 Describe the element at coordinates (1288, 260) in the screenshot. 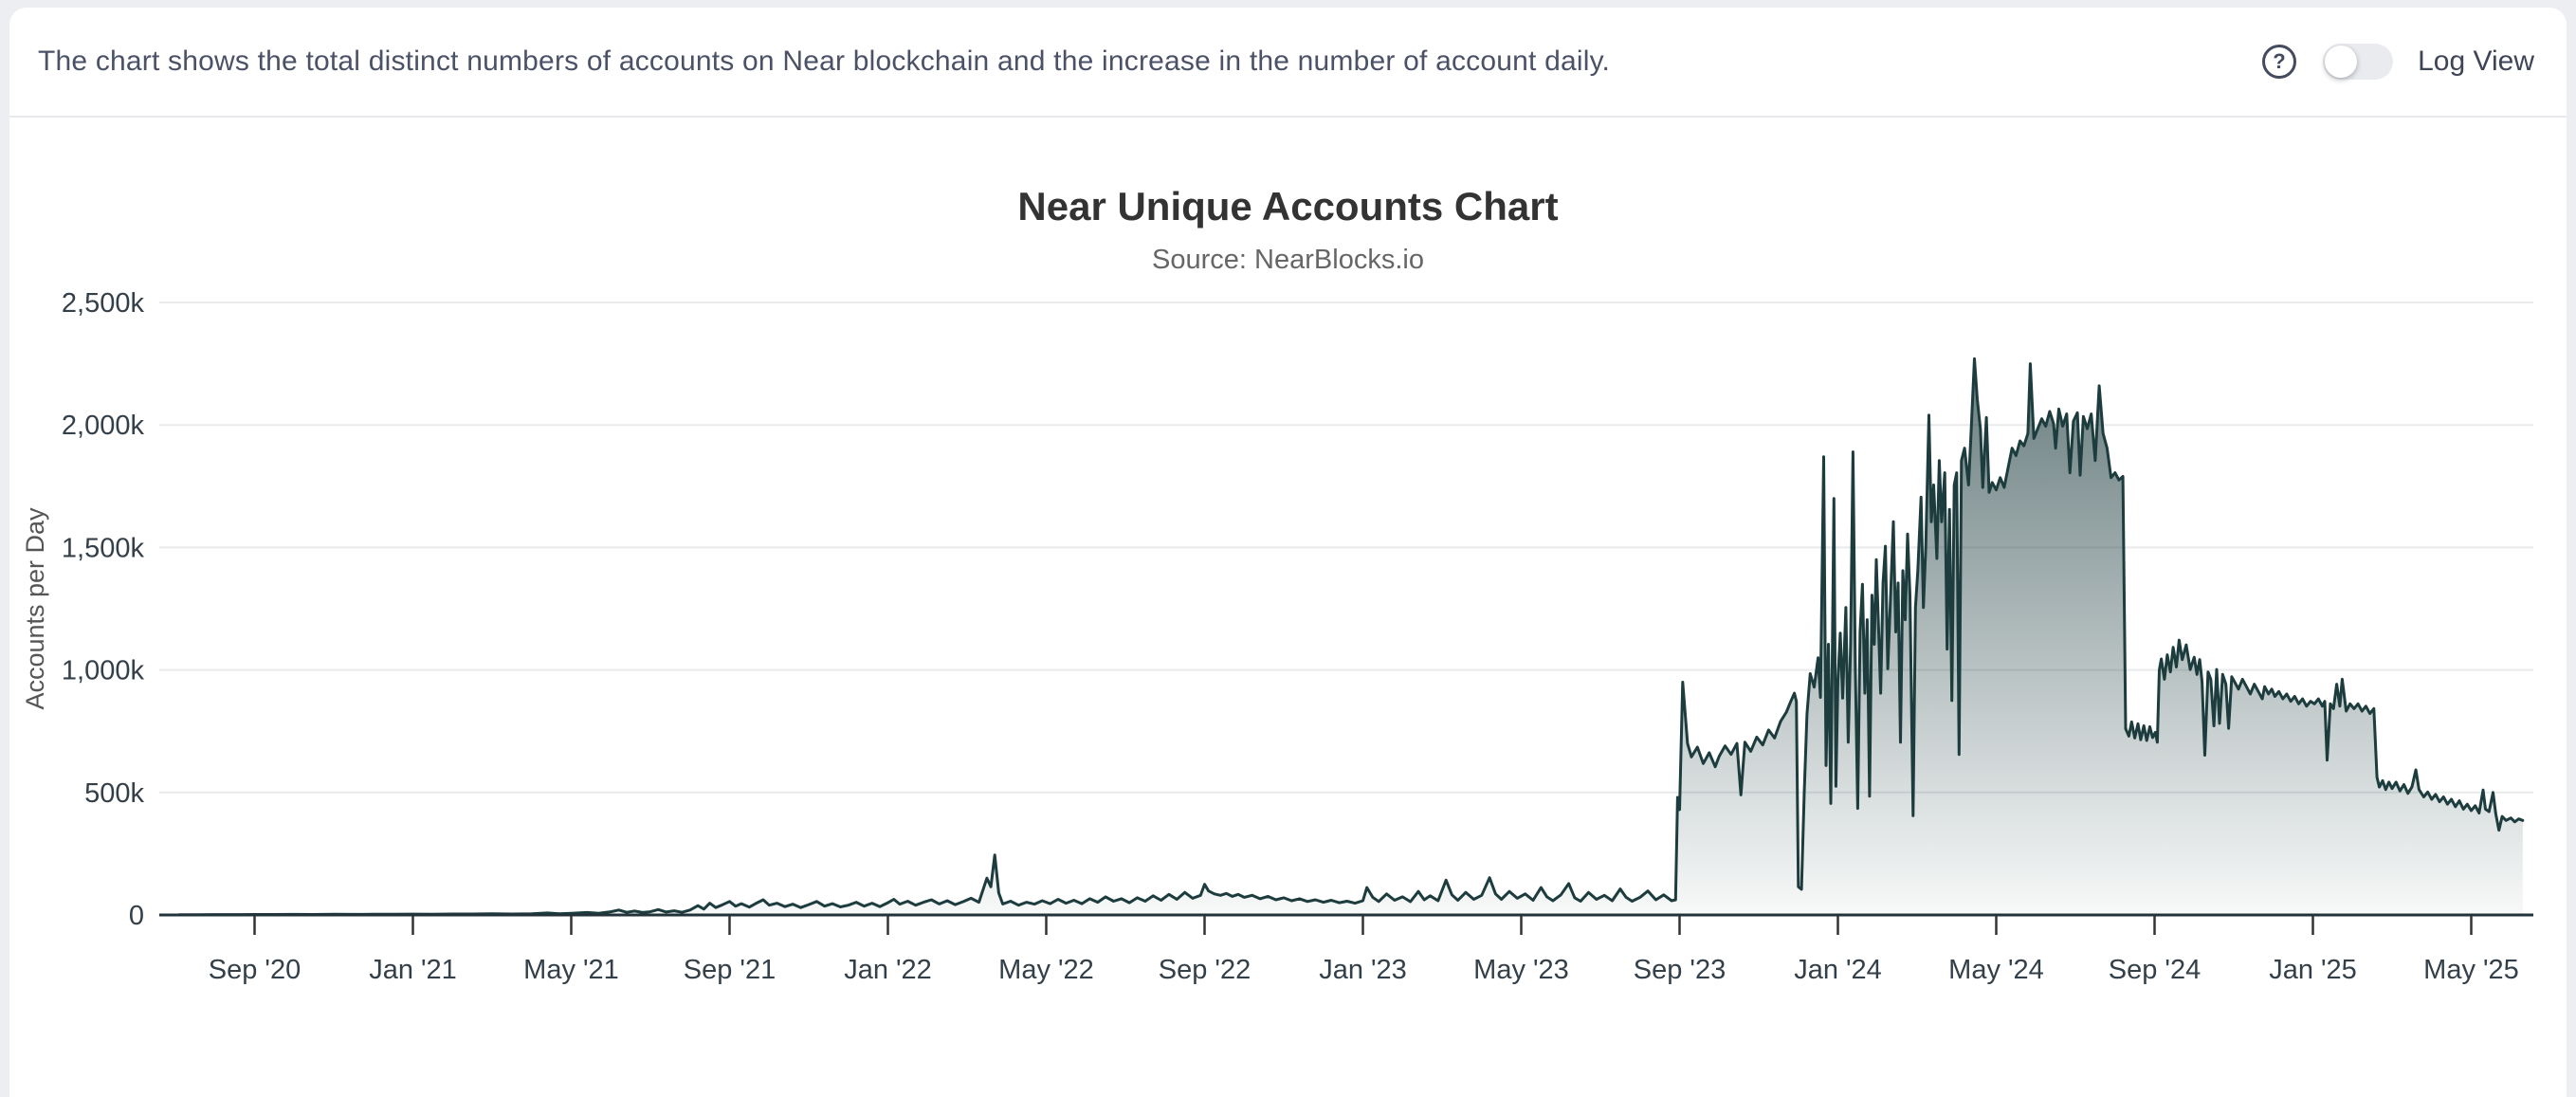

I see `chart-subtitle: Source: NearBlocks.io` at that location.